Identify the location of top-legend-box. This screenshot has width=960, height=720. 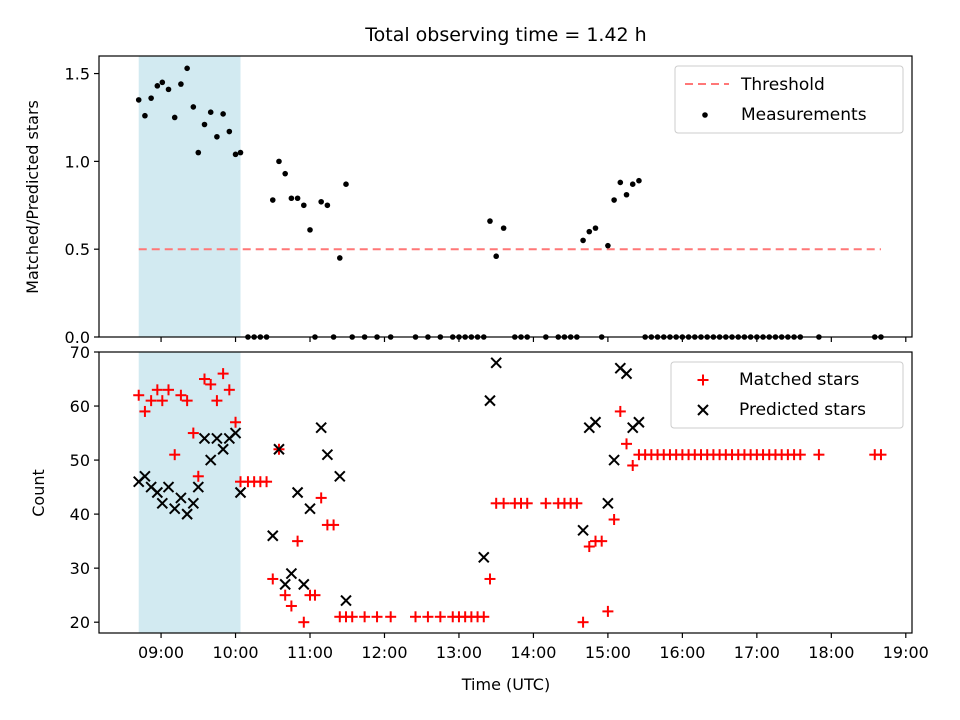
(789, 99).